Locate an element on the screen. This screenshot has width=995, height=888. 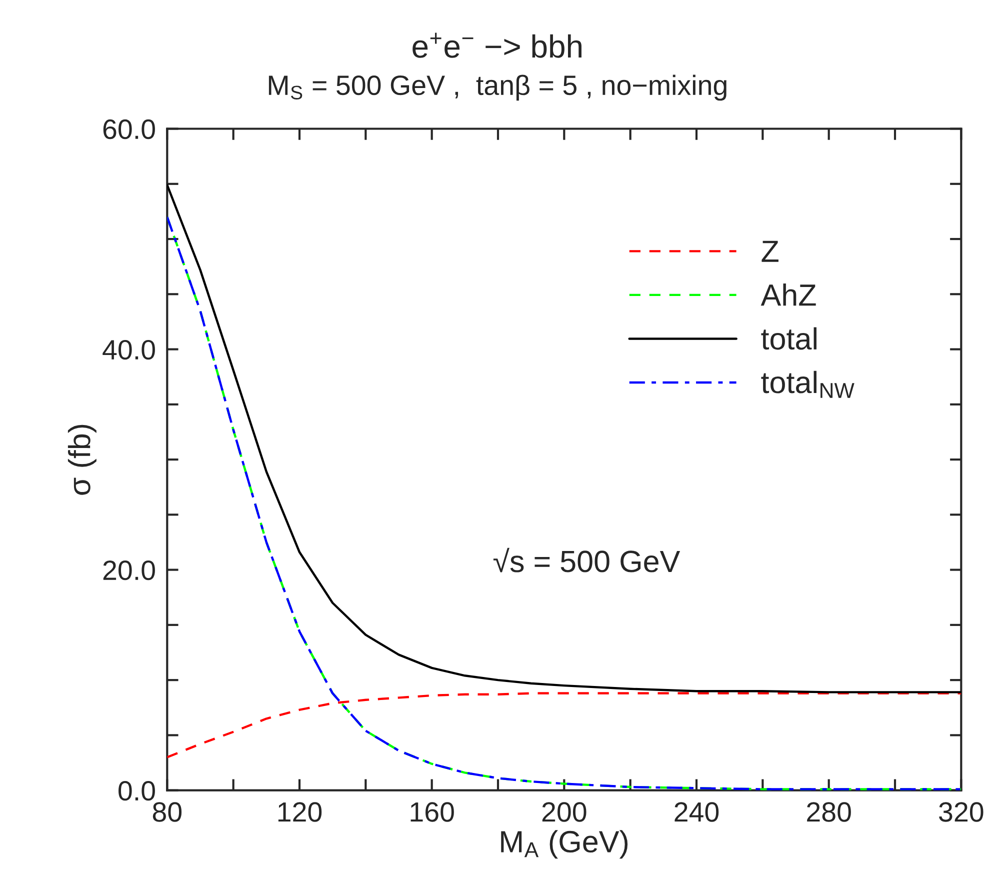
line-series is located at coordinates (564, 725).